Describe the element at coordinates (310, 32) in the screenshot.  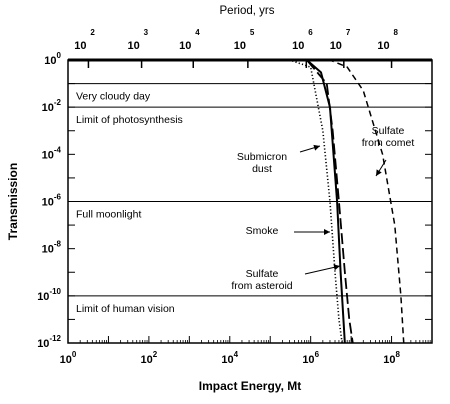
I see `top-tick-exponent: 6` at that location.